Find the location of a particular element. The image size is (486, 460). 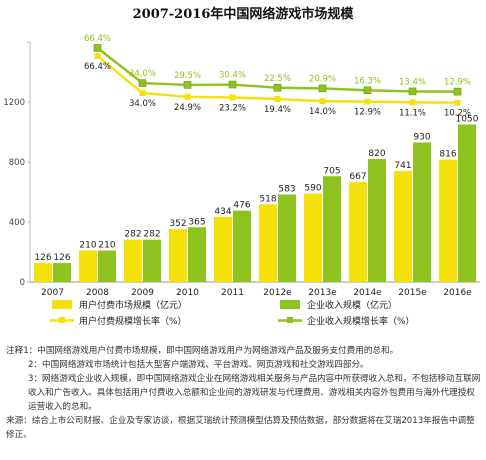

x-tick-label: 2015e is located at coordinates (412, 293).